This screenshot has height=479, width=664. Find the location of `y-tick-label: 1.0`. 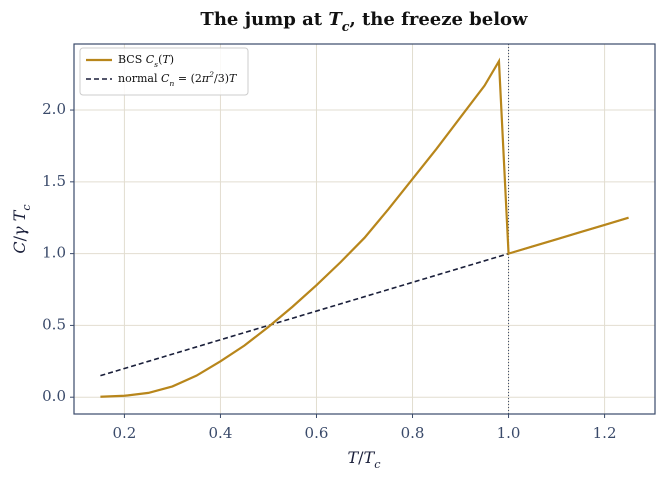

y-tick-label: 1.0 is located at coordinates (54, 253).